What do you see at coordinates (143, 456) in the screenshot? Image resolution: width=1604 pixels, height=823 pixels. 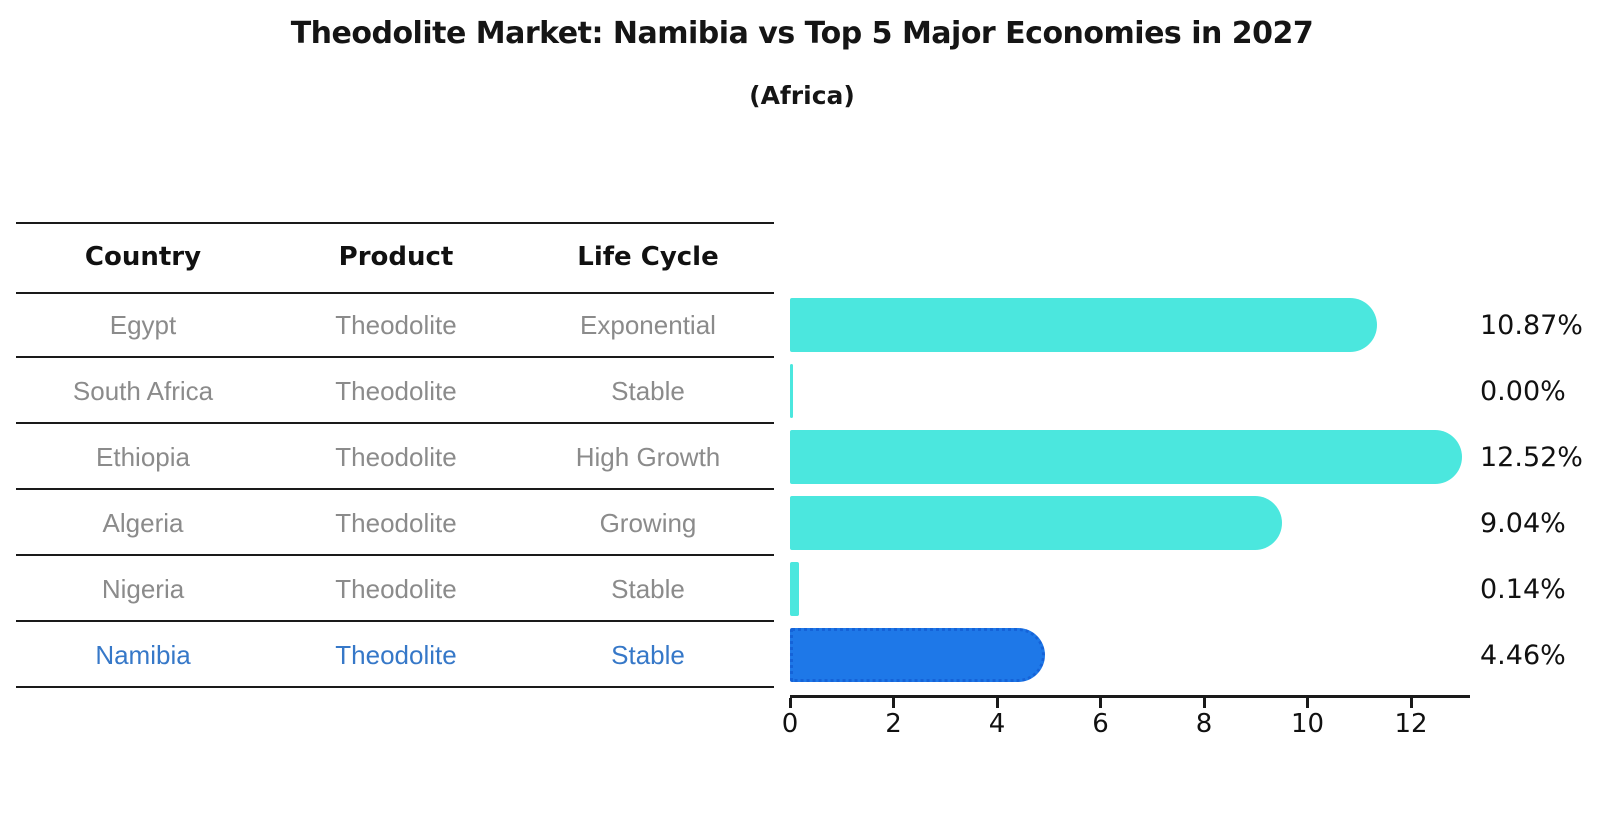 I see `country-cell: Ethiopia` at bounding box center [143, 456].